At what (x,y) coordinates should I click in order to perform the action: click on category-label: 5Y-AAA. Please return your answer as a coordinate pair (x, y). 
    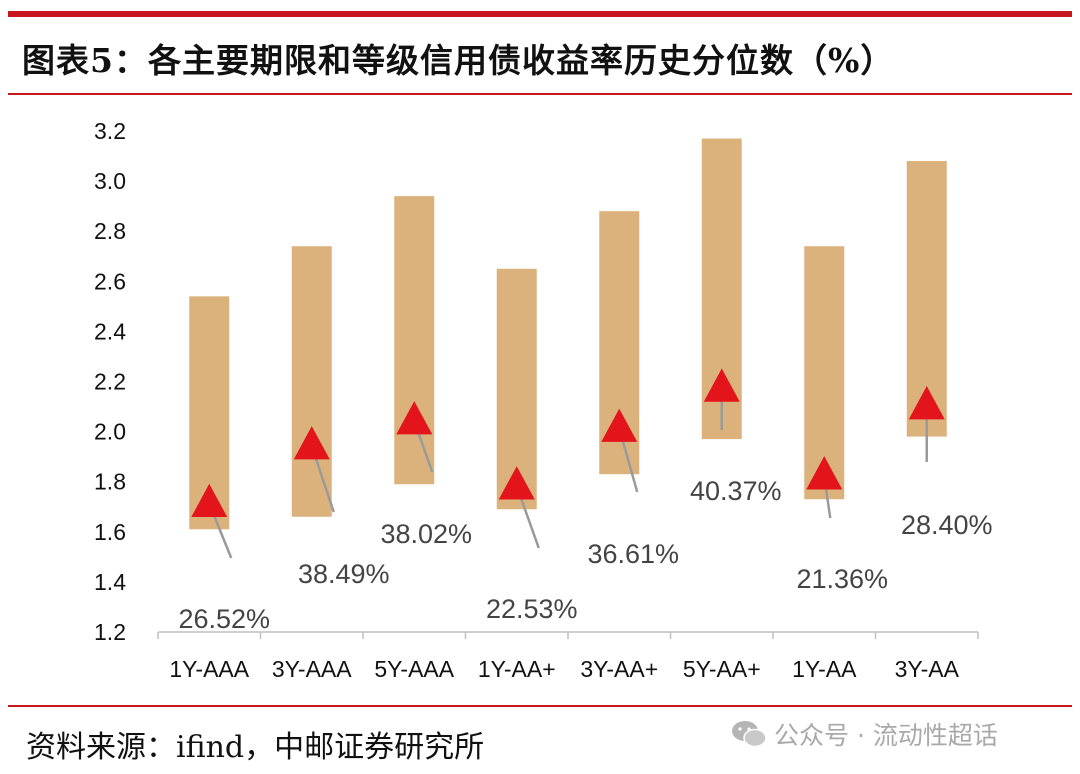
    Looking at the image, I should click on (414, 669).